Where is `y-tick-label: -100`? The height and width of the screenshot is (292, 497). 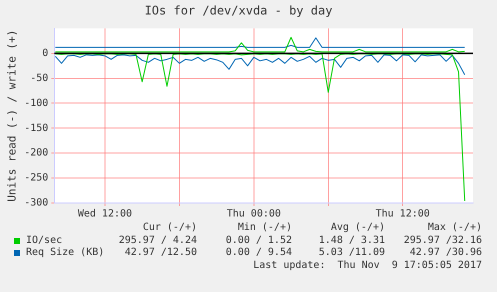 y-tick-label: -100 is located at coordinates (36, 103).